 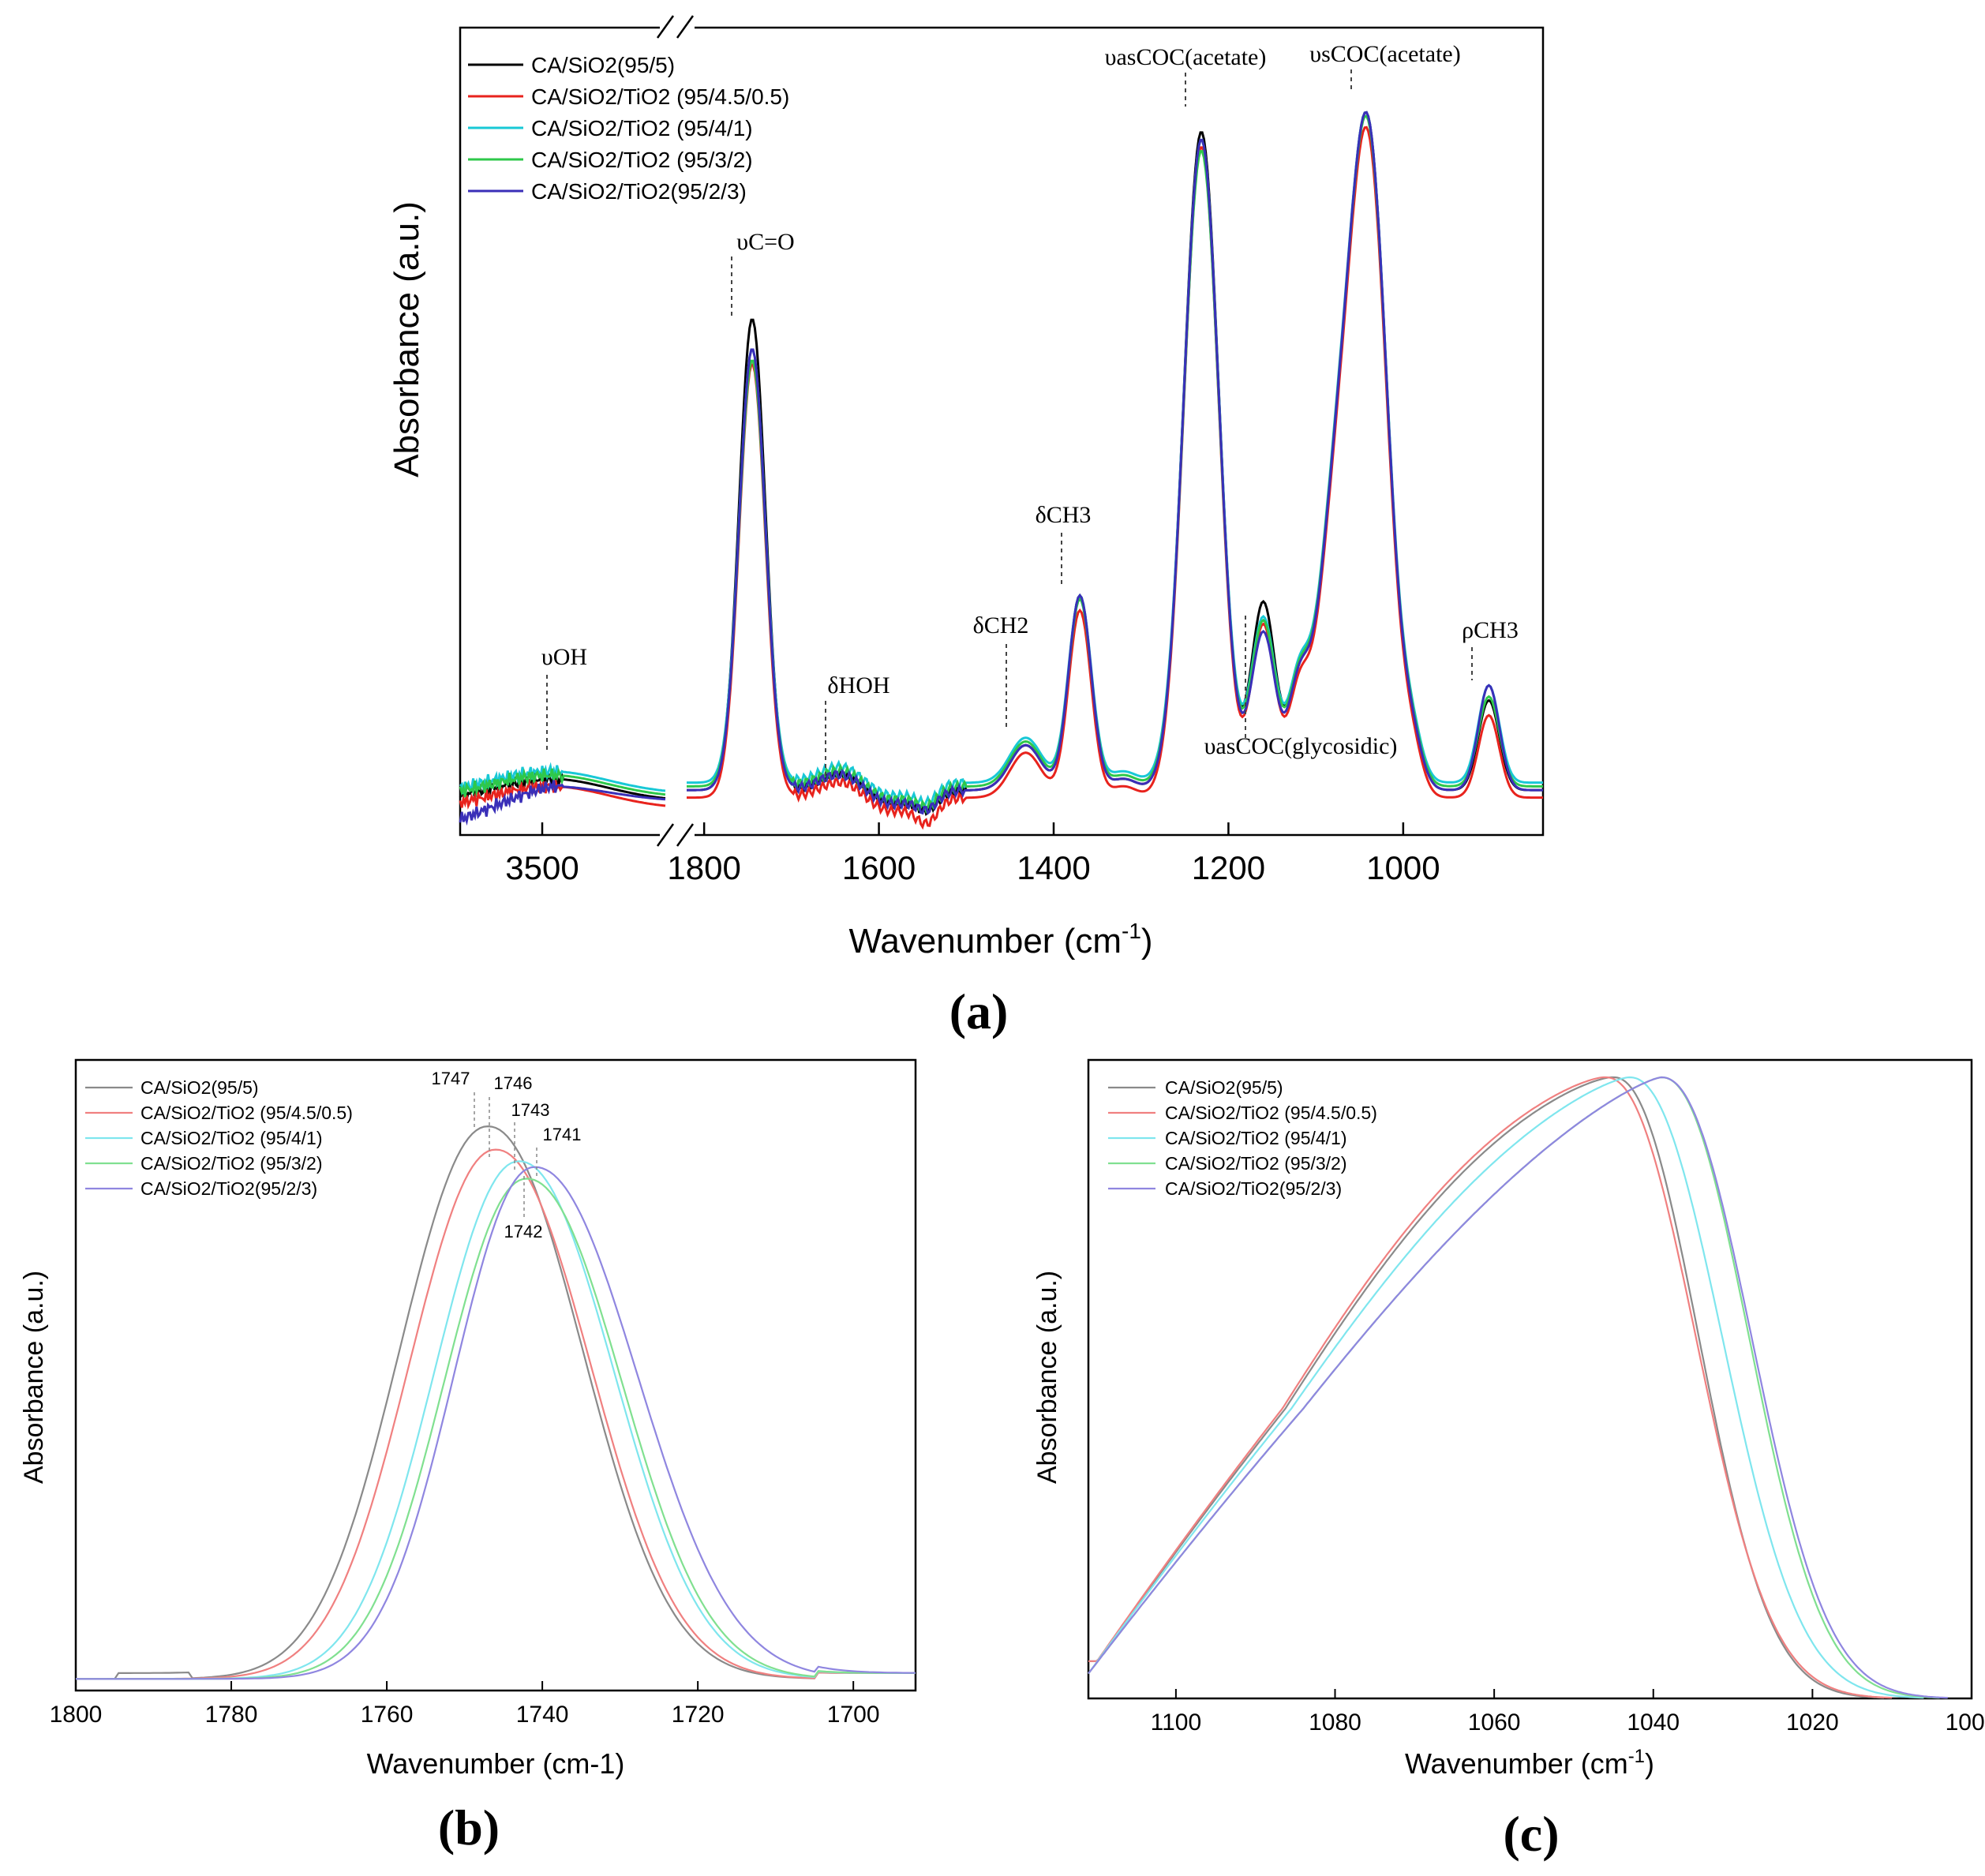 I want to click on x-ticks-b: 1800 1780 1760 1740 1720 1700, so click(x=465, y=1704).